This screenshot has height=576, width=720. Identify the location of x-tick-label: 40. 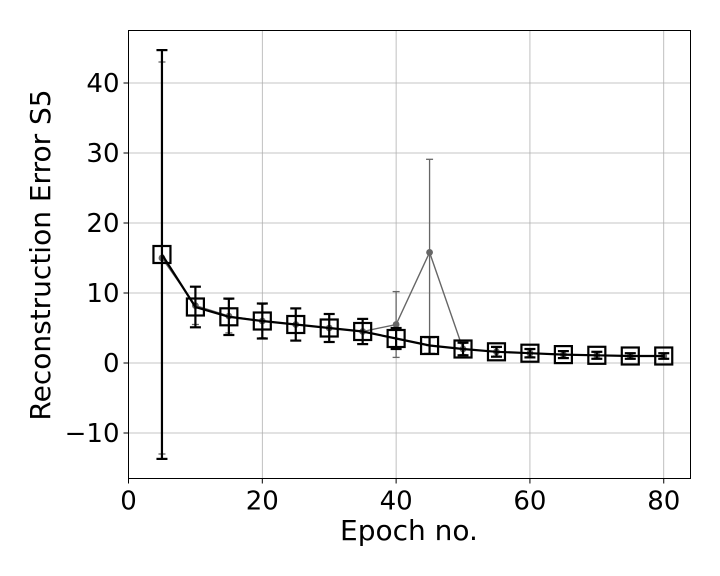
(396, 502).